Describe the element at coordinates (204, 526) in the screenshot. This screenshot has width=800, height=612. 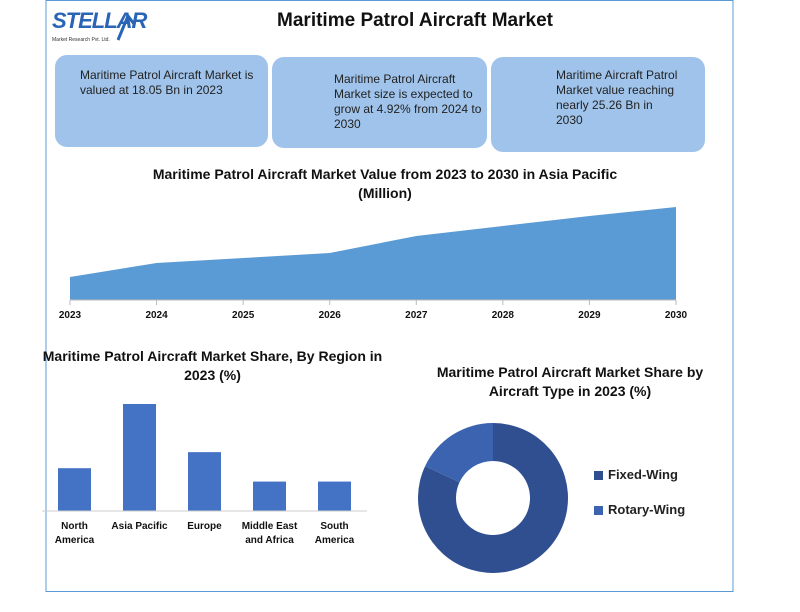
I see `x-tick-label: Europe` at that location.